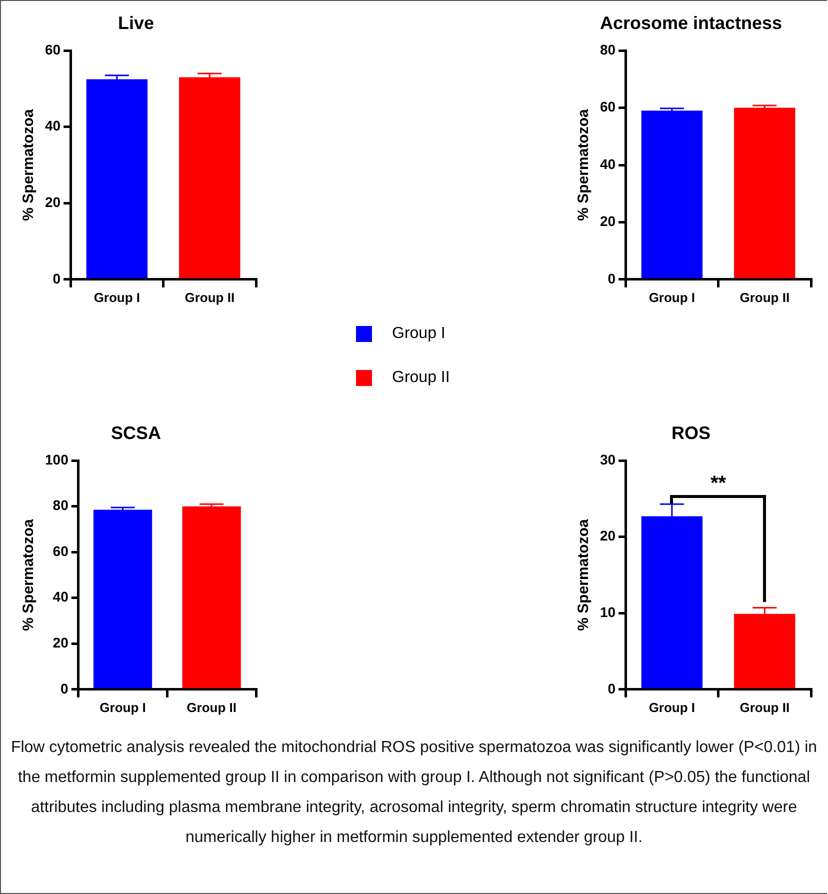  I want to click on chart-title: ROS, so click(691, 432).